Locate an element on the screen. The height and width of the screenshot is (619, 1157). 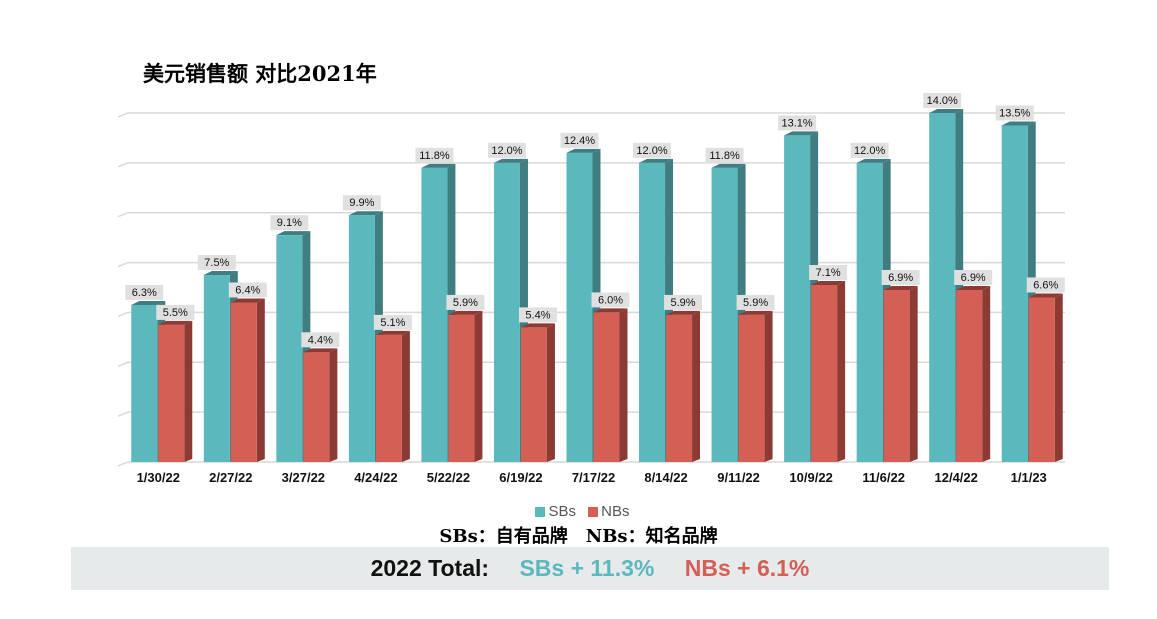
data-label-SBs: 7.5% is located at coordinates (216, 263).